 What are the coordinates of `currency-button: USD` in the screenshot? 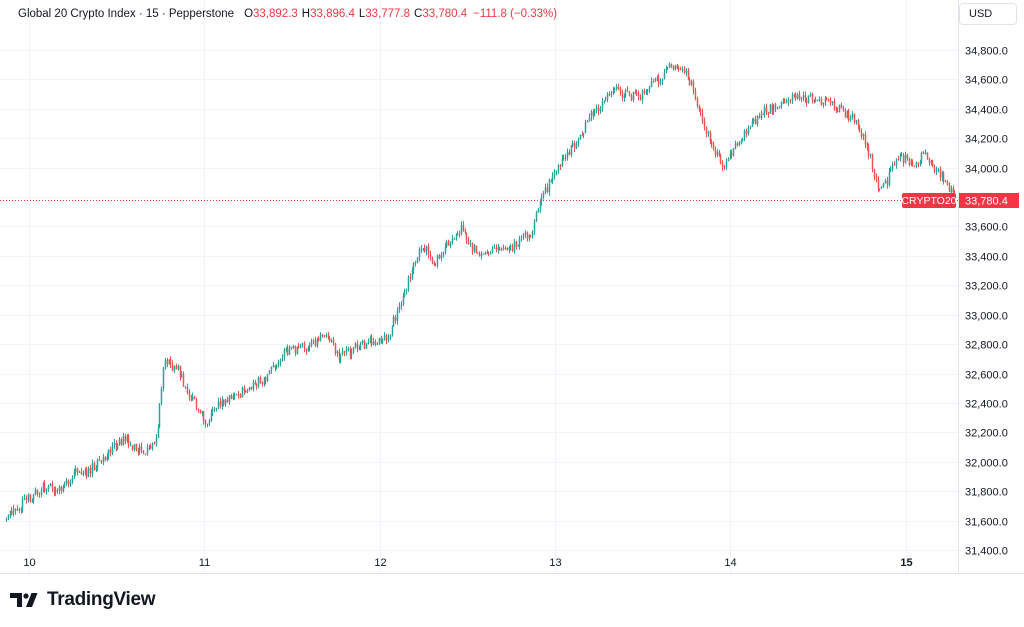 It's located at (988, 14).